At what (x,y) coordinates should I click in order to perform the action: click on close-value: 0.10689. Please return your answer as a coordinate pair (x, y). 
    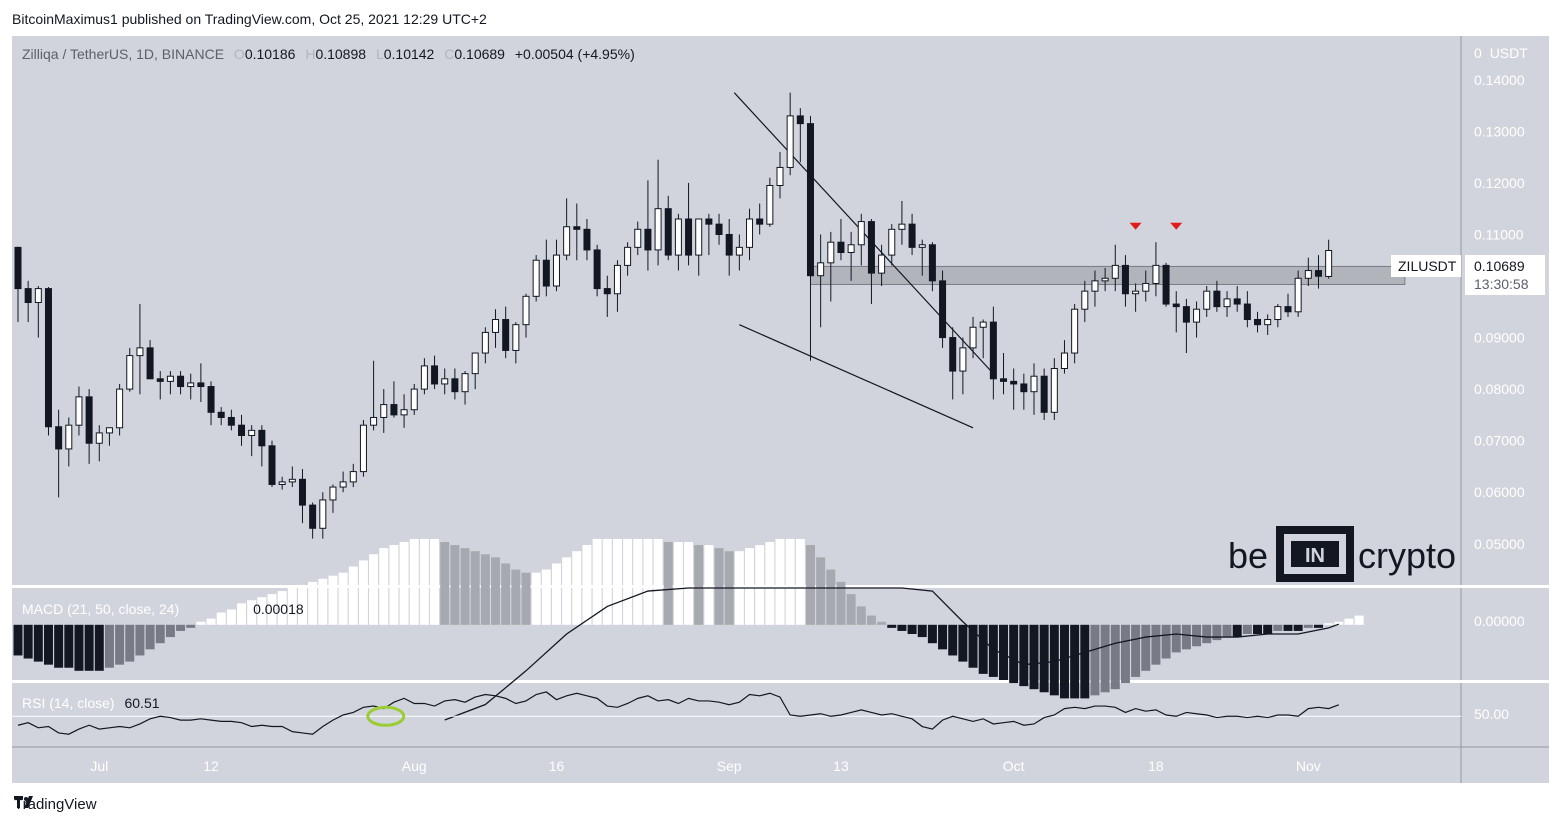
    Looking at the image, I should click on (479, 54).